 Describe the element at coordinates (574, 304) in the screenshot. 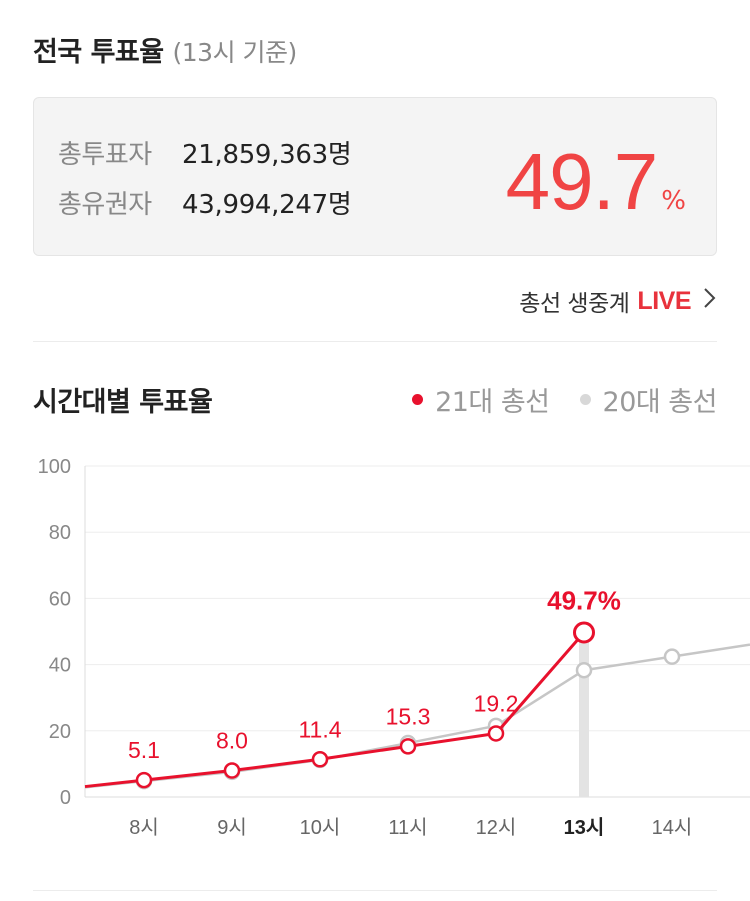

I see `live-link-label: 총선 생중계` at that location.